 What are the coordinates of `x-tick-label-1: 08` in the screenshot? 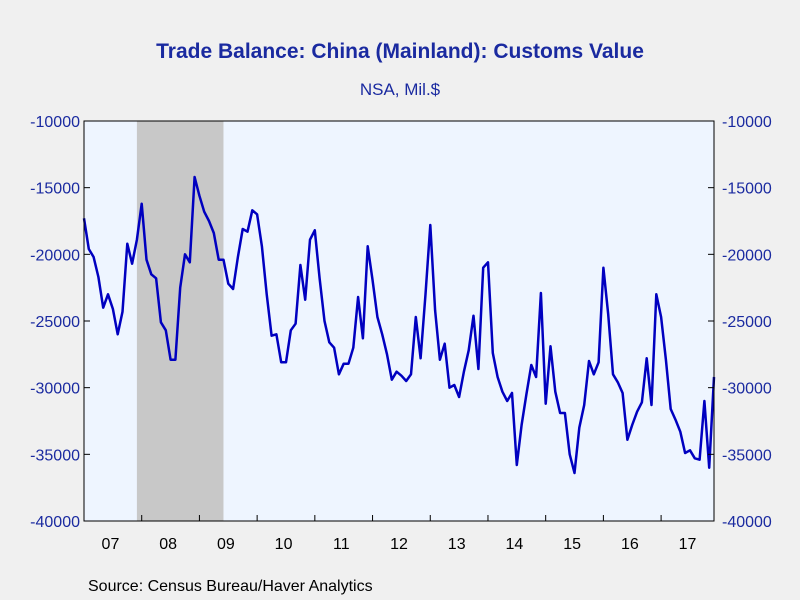 It's located at (168, 544).